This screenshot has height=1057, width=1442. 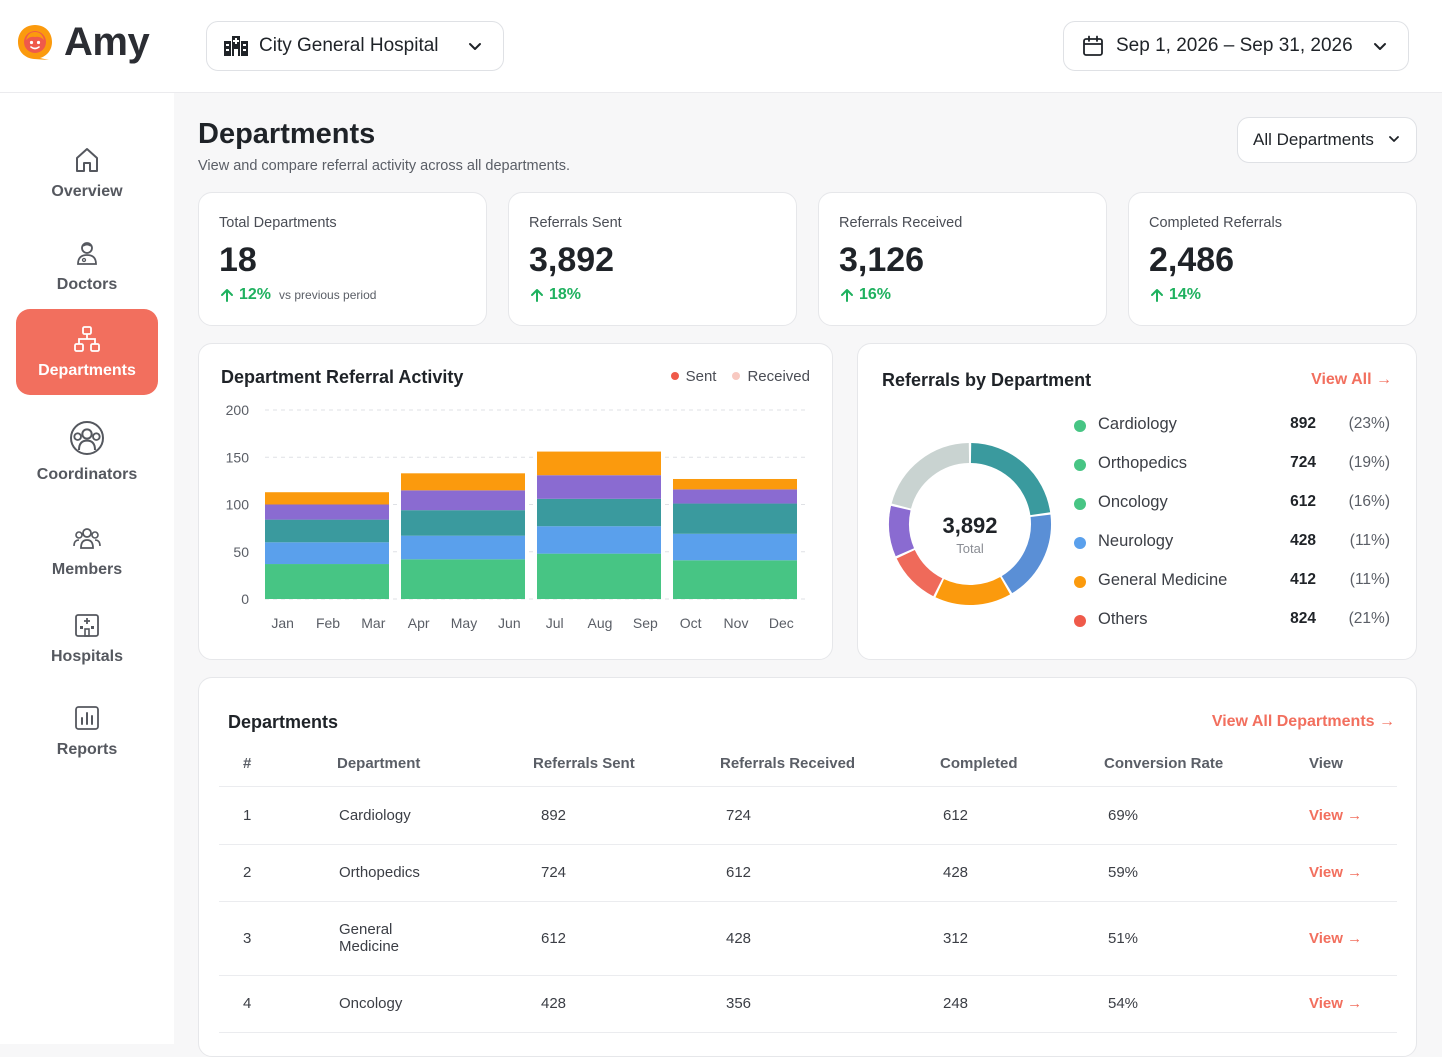 What do you see at coordinates (1303, 501) in the screenshot?
I see `legend-department-value: 612` at bounding box center [1303, 501].